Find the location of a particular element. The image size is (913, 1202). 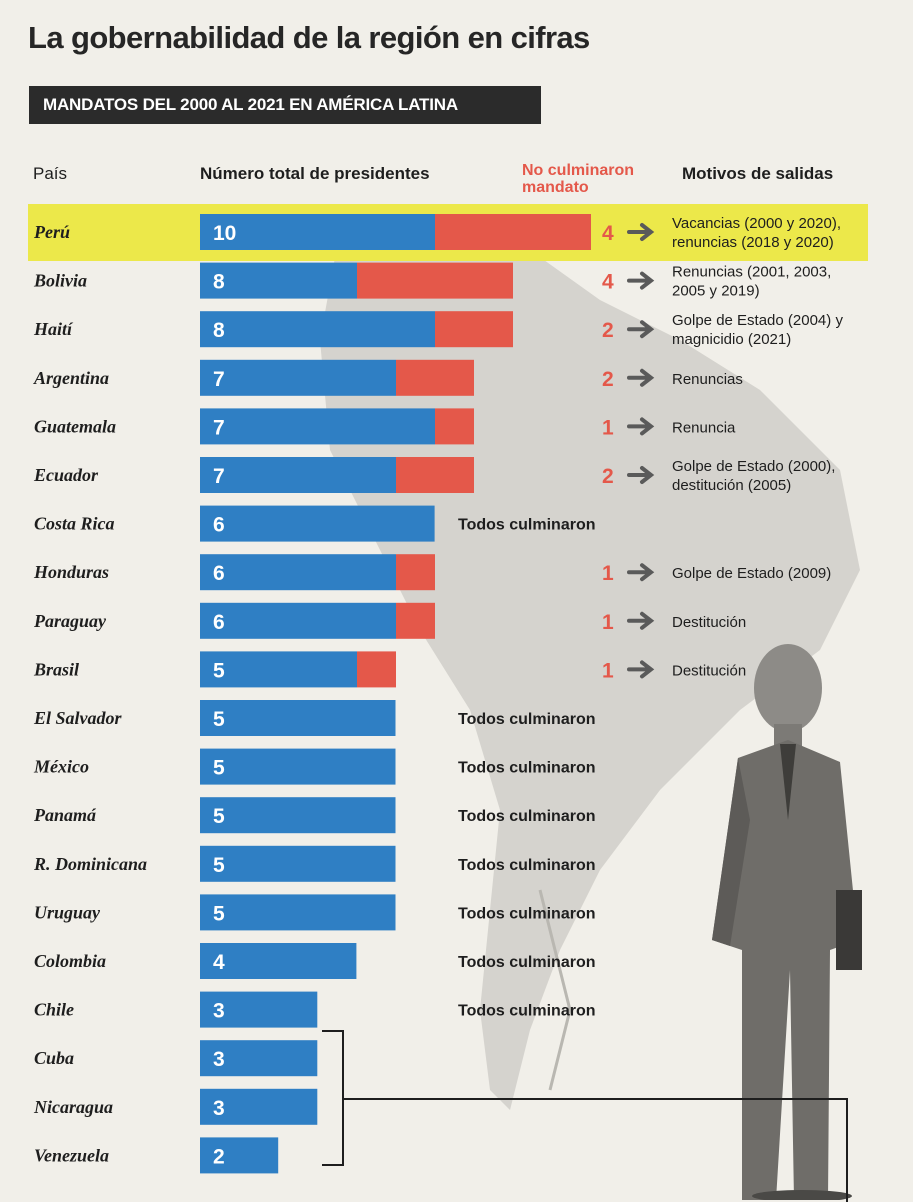

group-bracket-connector is located at coordinates (595, 1150).